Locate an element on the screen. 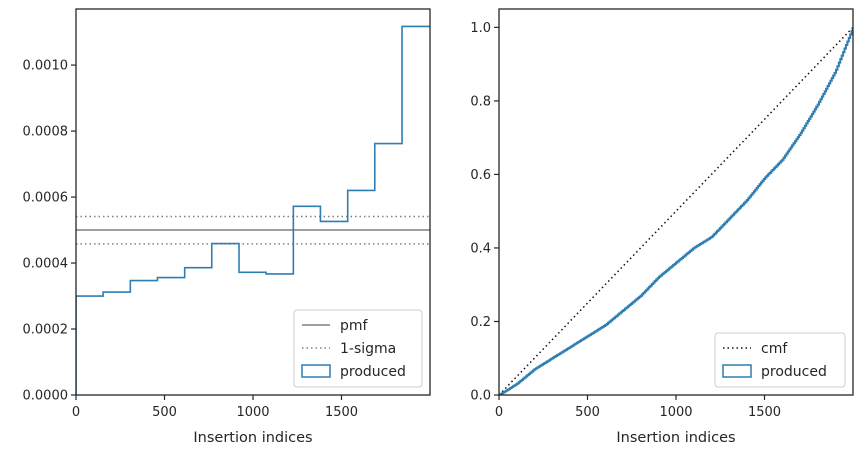 The width and height of the screenshot is (861, 453). y-tick-label: 0.6 is located at coordinates (480, 175).